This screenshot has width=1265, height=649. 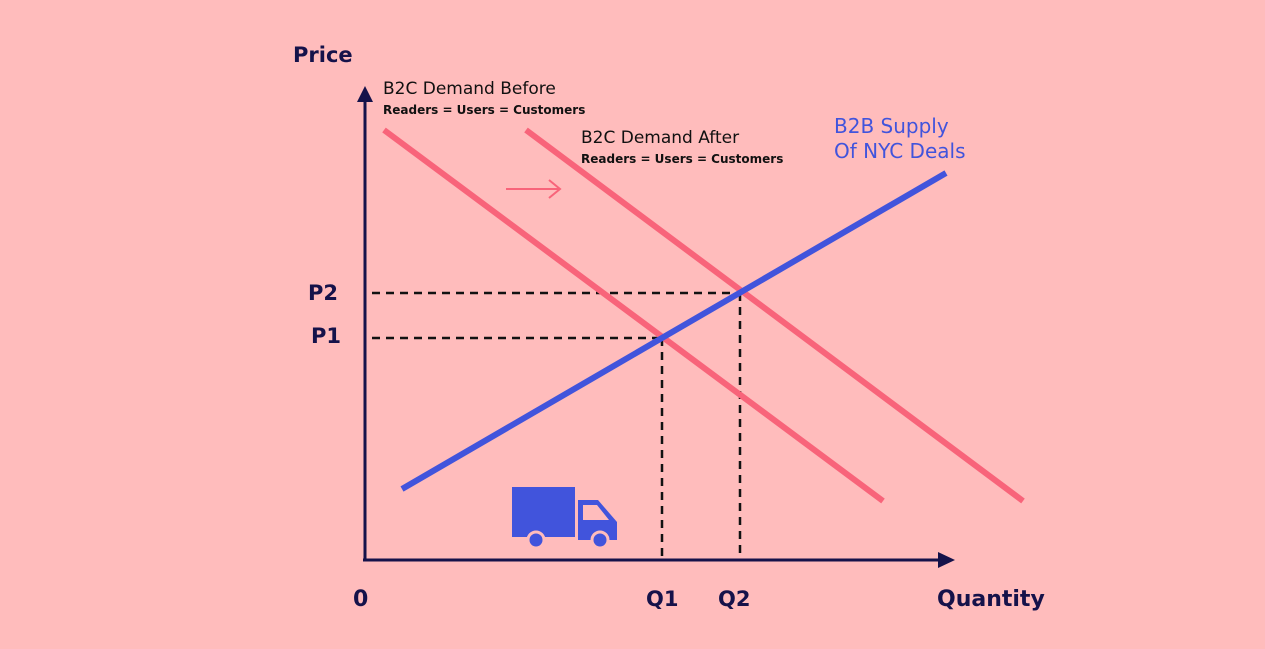 What do you see at coordinates (899, 151) in the screenshot?
I see `supply-title-line2: Of NYC Deals` at bounding box center [899, 151].